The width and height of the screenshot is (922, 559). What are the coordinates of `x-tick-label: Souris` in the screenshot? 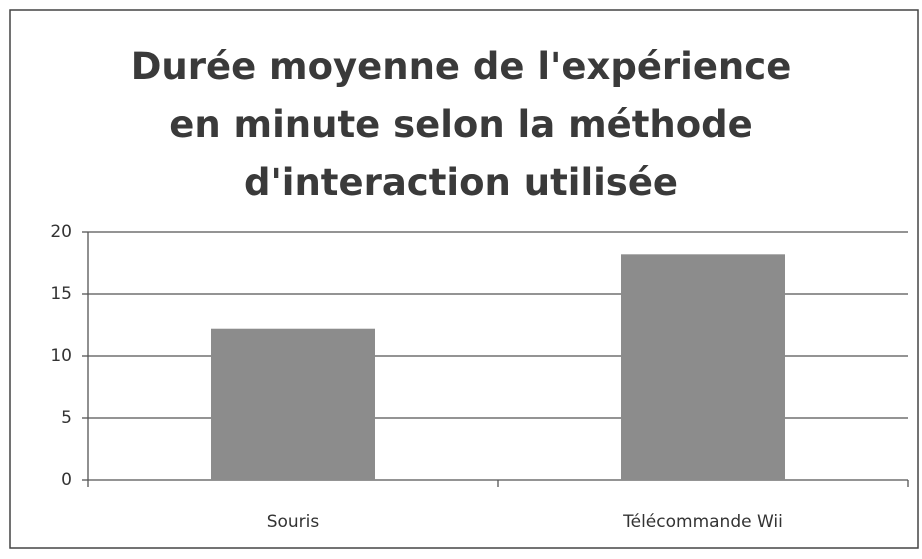 It's located at (293, 522).